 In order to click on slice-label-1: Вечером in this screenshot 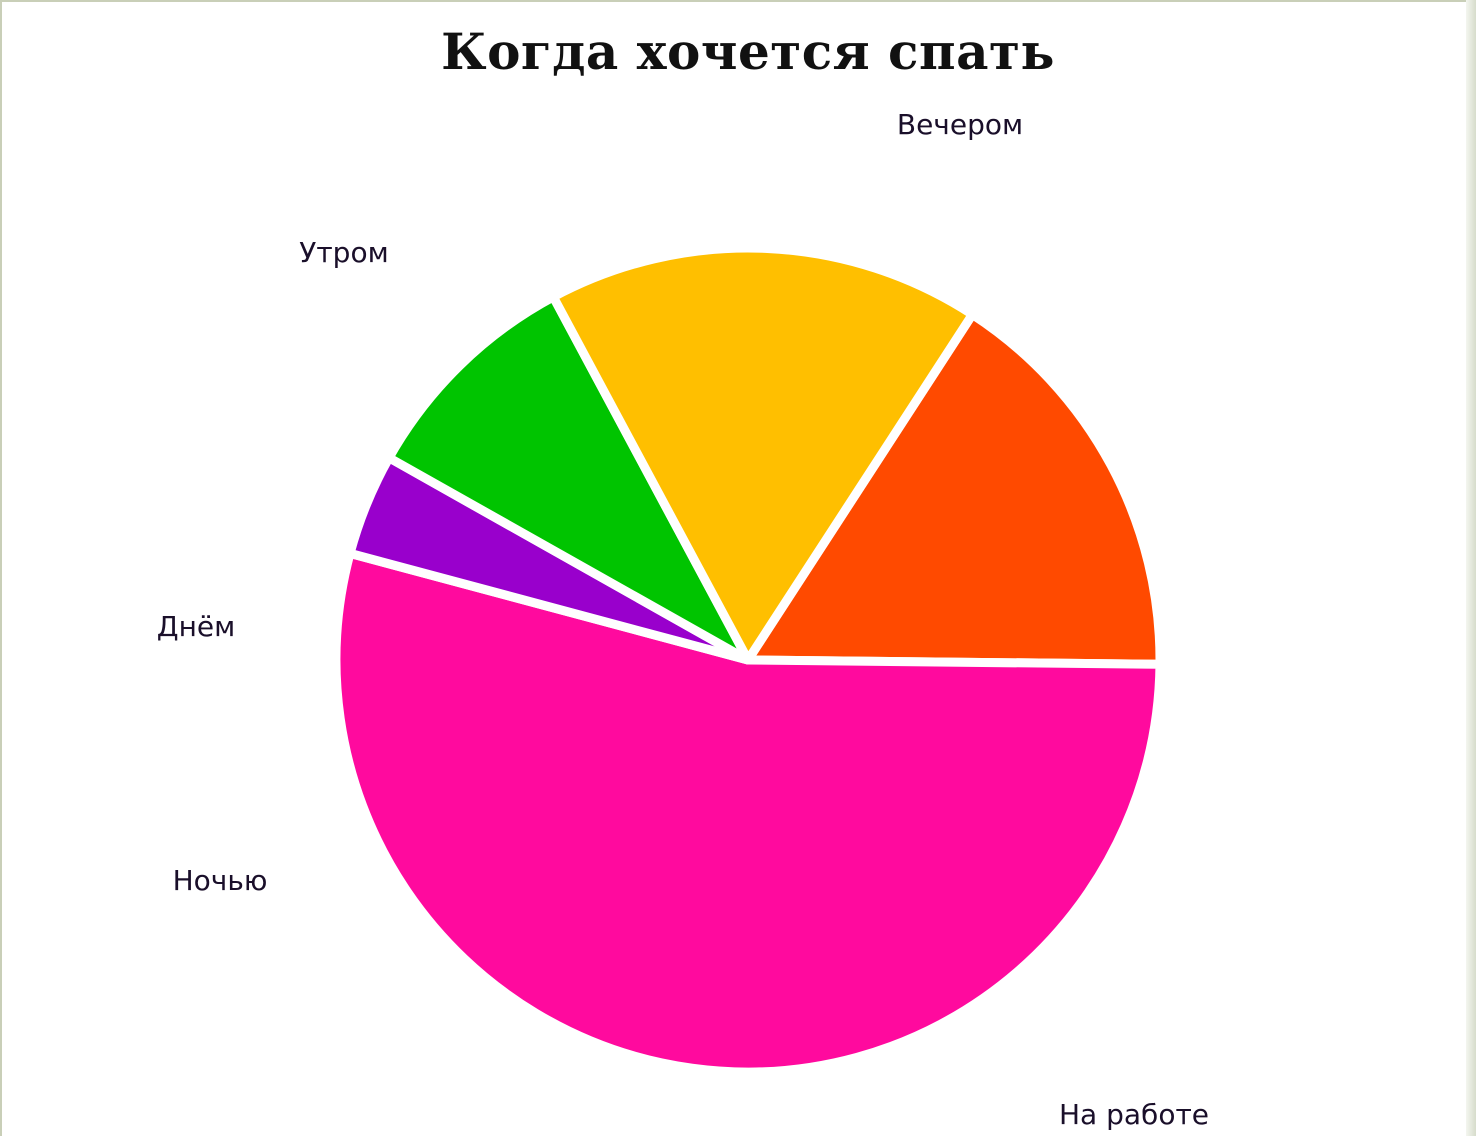, I will do `click(960, 124)`.